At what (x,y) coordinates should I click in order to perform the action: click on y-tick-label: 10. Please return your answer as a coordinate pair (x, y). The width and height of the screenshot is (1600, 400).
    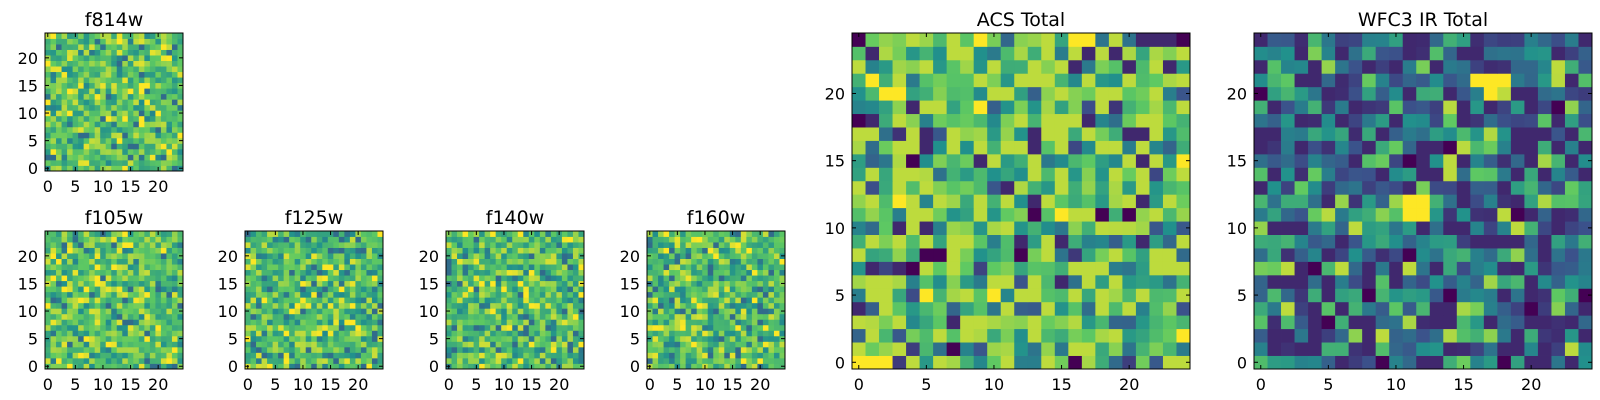
    Looking at the image, I should click on (630, 311).